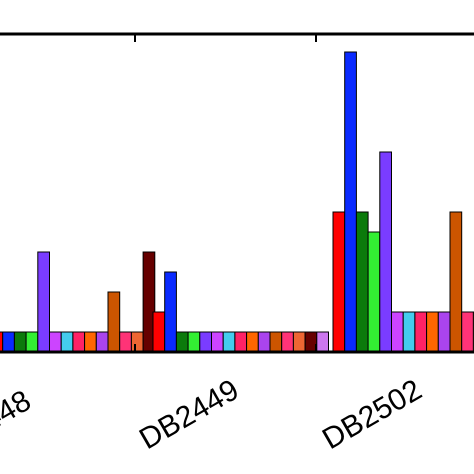  Describe the element at coordinates (372, 414) in the screenshot. I see `category-label-db2502: DB2502` at that location.